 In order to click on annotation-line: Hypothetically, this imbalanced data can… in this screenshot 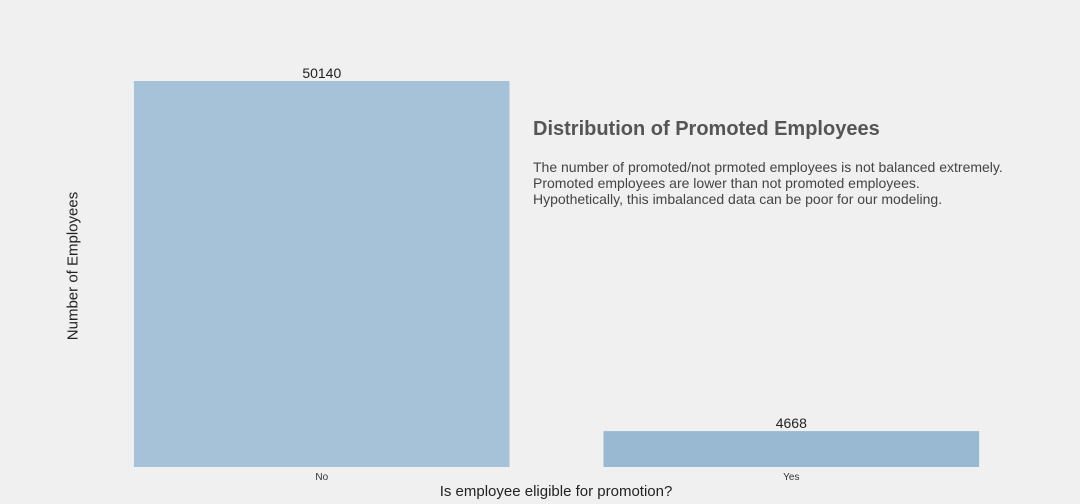, I will do `click(738, 199)`.